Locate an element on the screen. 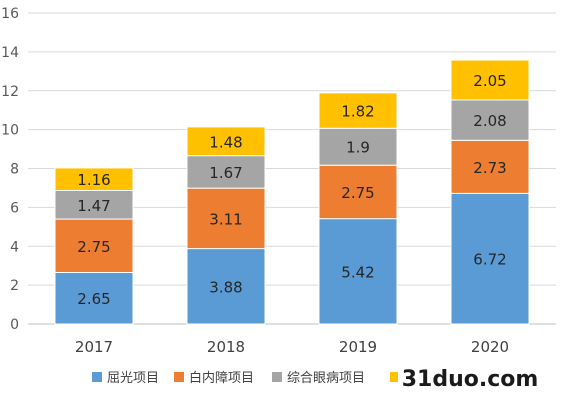  data-label: 1.9 is located at coordinates (358, 148).